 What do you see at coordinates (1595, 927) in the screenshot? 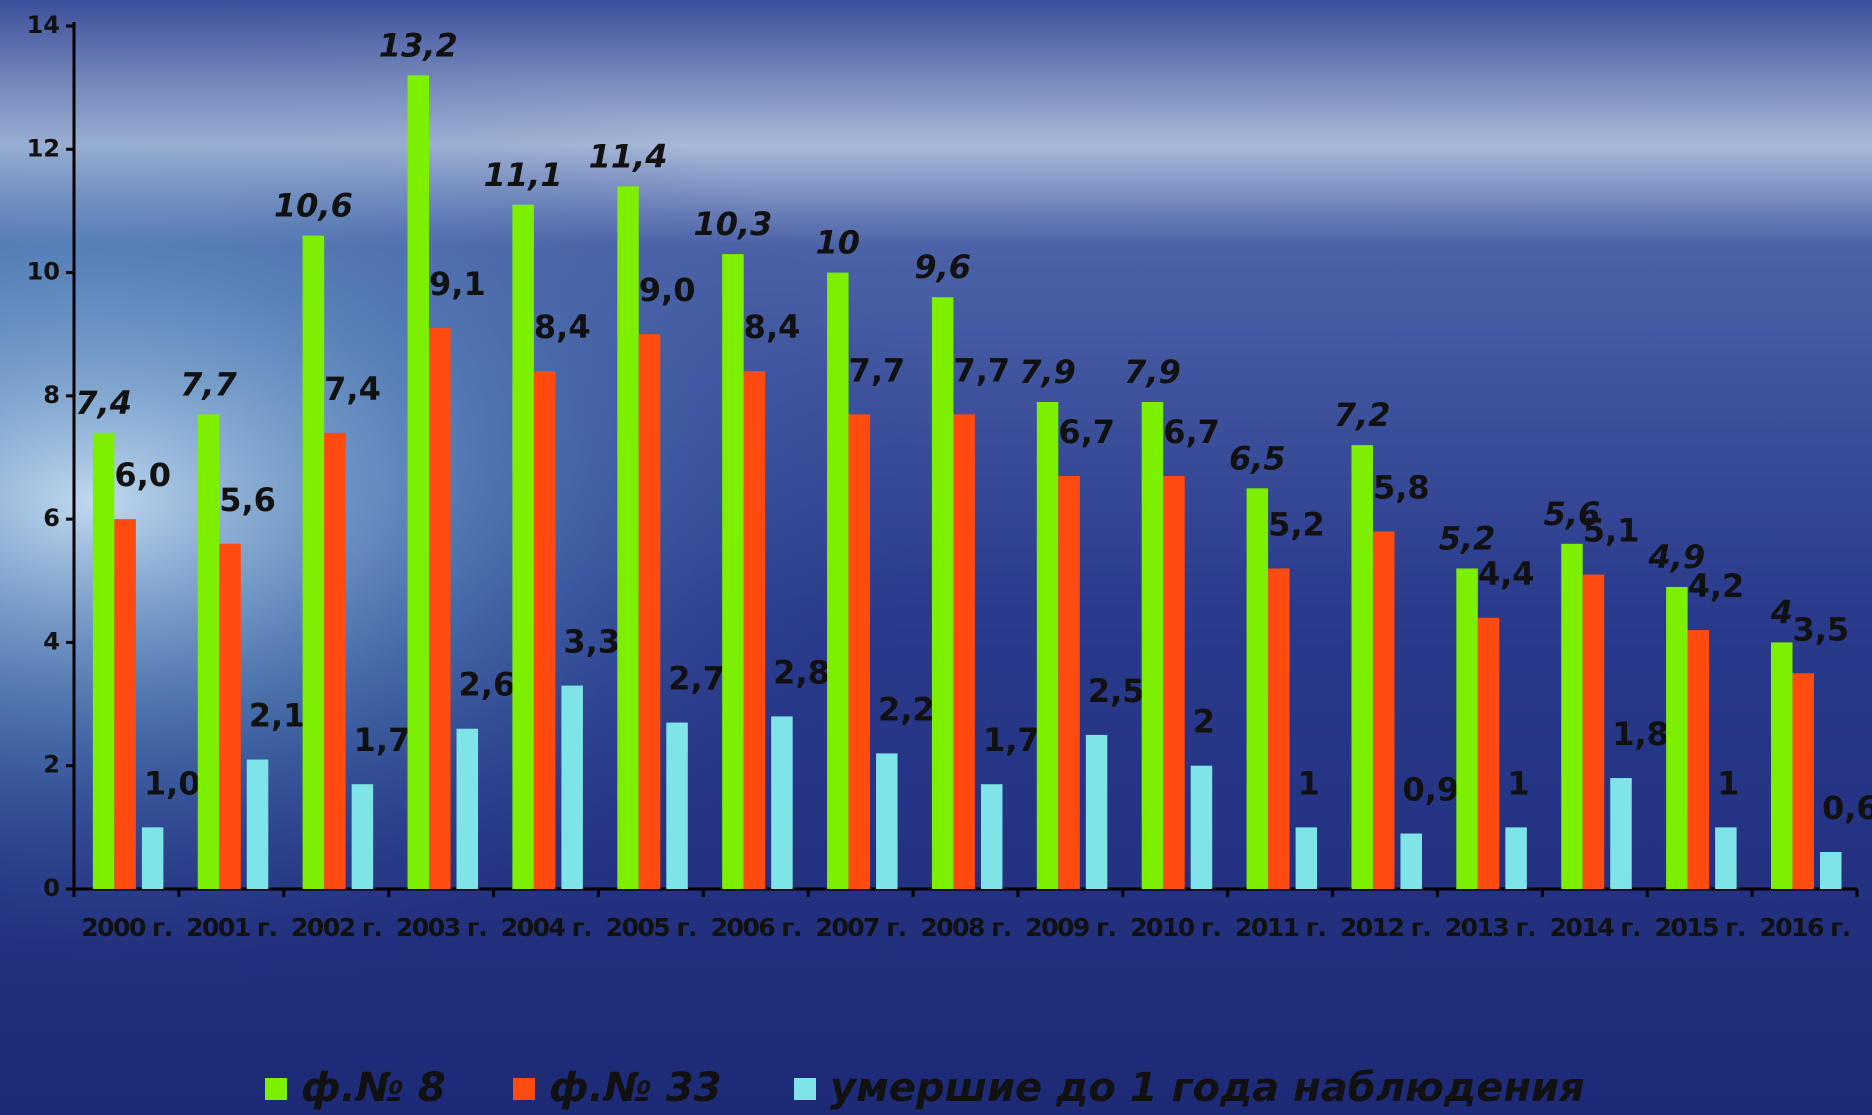
I see `x-tick-label: 2014 г.` at bounding box center [1595, 927].